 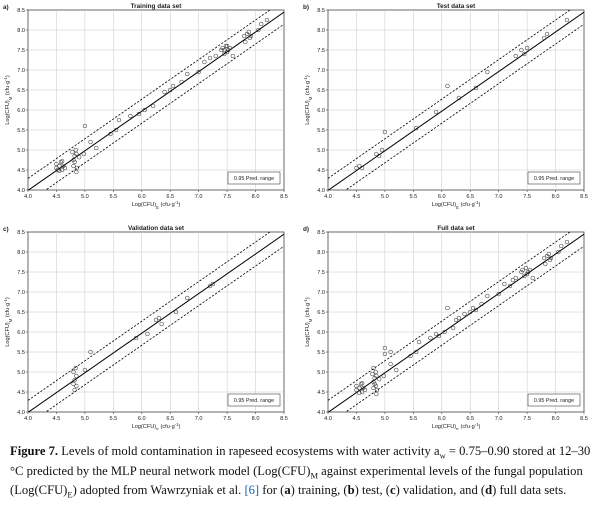 What do you see at coordinates (157, 6) in the screenshot?
I see `panel-title: Training data set` at bounding box center [157, 6].